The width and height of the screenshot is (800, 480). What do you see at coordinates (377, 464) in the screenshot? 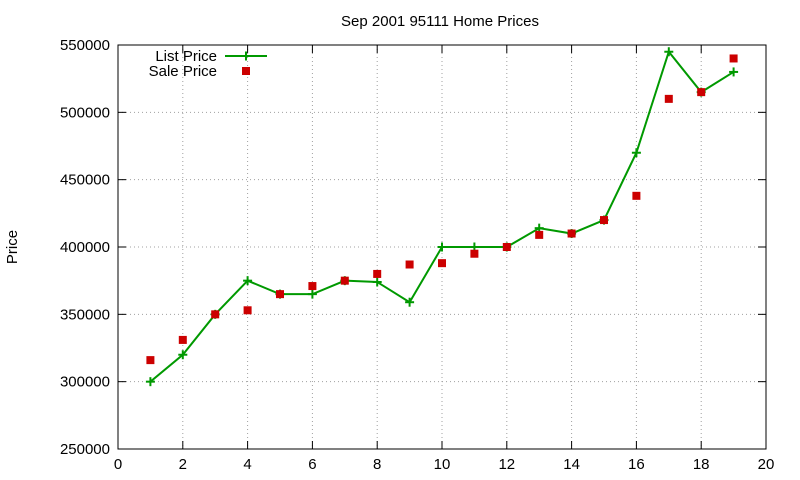
I see `x-tick-label: 8` at bounding box center [377, 464].